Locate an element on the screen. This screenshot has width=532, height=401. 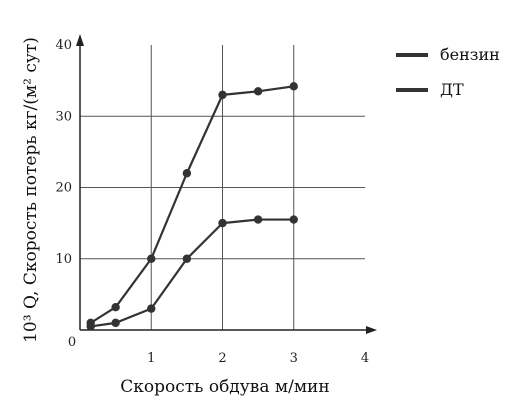
legend: бензин ДТ is located at coordinates (448, 72).